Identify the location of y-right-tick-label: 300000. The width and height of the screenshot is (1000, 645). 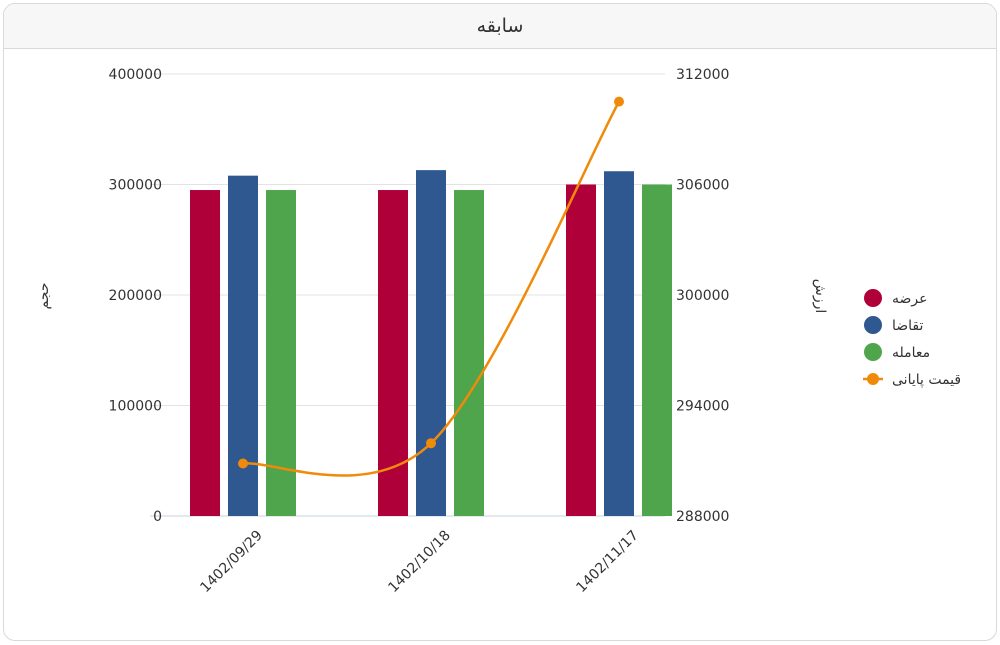
(702, 296).